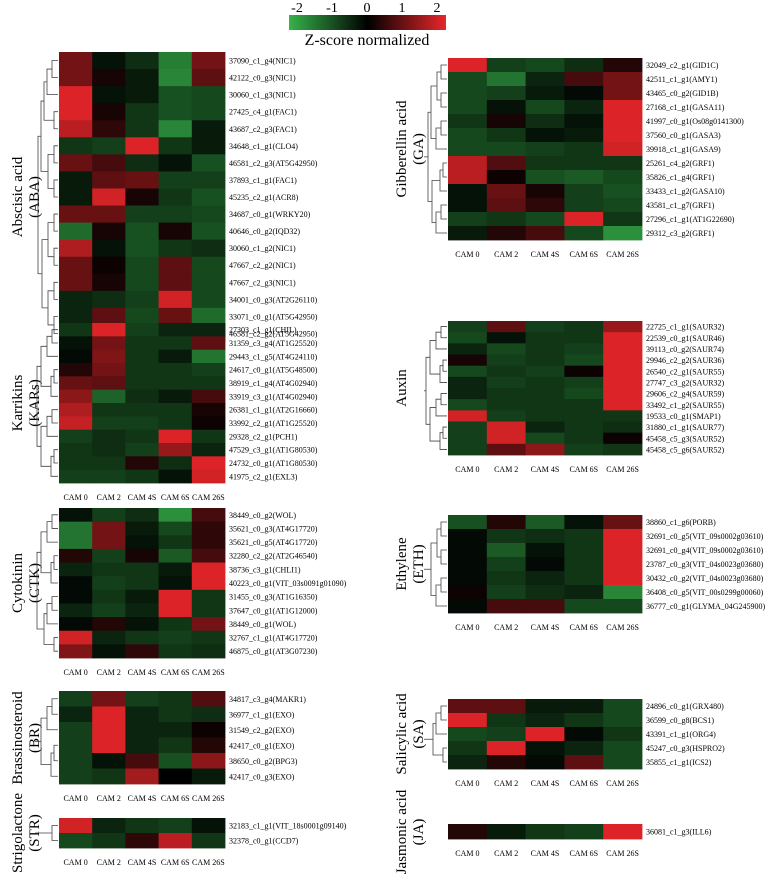 The width and height of the screenshot is (780, 881). I want to click on gene-label: 32183_c1_g1(VIT_18s0001g09140), so click(288, 826).